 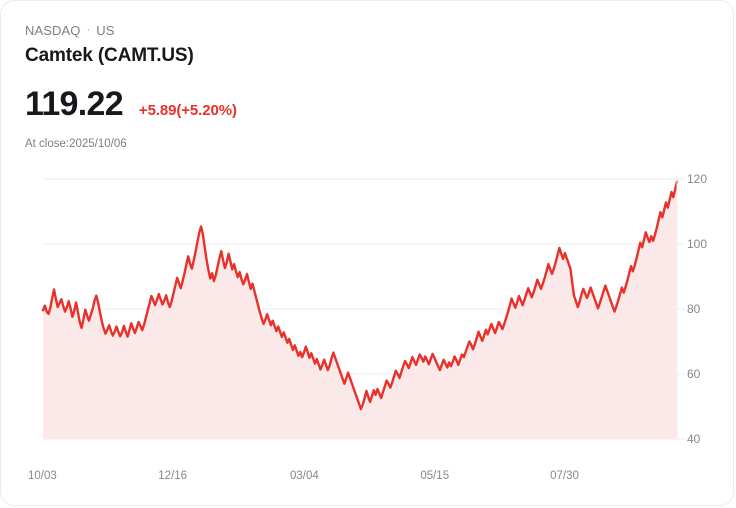 What do you see at coordinates (74, 104) in the screenshot?
I see `last-price: 119.22` at bounding box center [74, 104].